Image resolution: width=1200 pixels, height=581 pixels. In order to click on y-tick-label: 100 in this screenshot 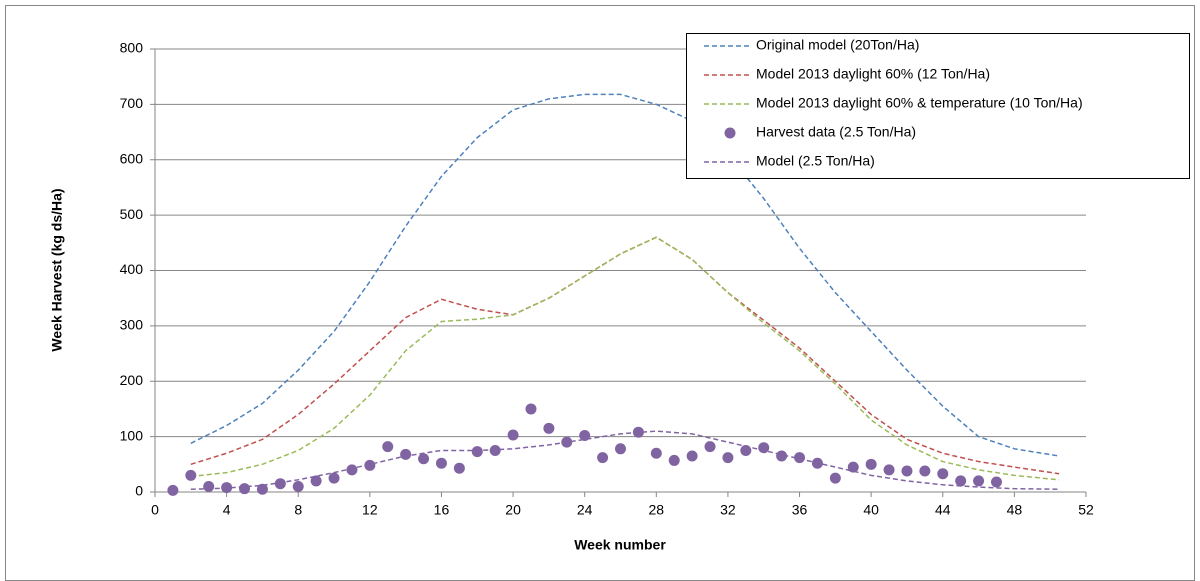, I will do `click(132, 435)`.